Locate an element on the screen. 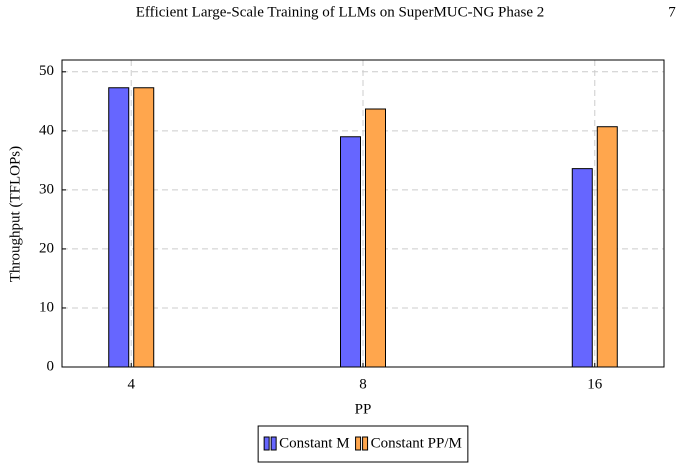 The width and height of the screenshot is (687, 475). legend-item: Constant M is located at coordinates (306, 443).